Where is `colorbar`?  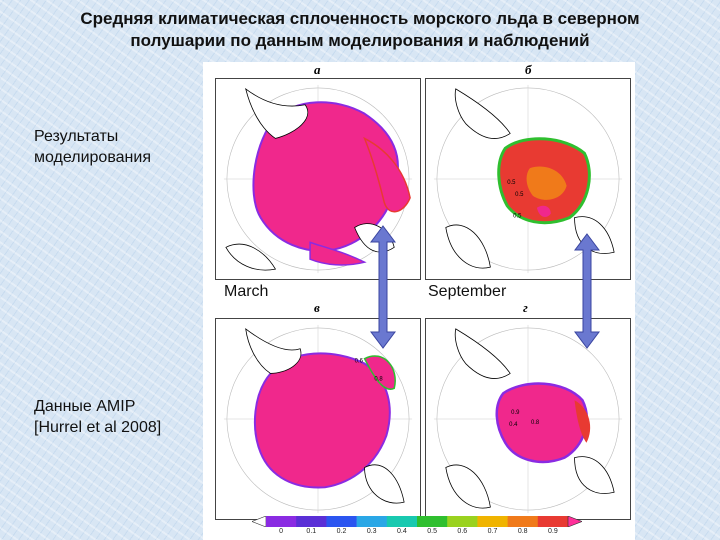 colorbar is located at coordinates (417, 521).